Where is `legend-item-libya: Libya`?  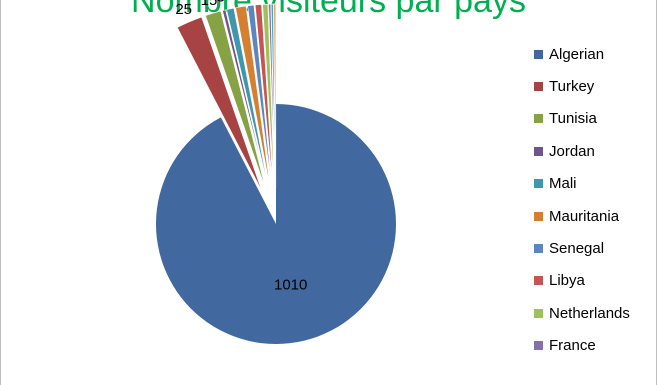 legend-item-libya: Libya is located at coordinates (582, 281).